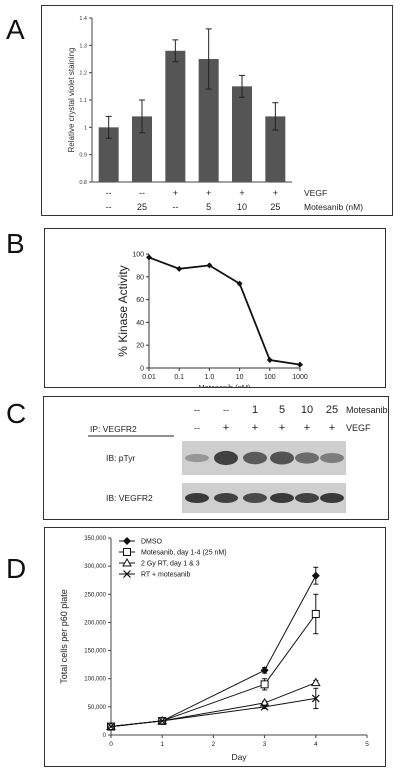 This screenshot has height=779, width=400. I want to click on motesanib-condition: 10, so click(242, 207).